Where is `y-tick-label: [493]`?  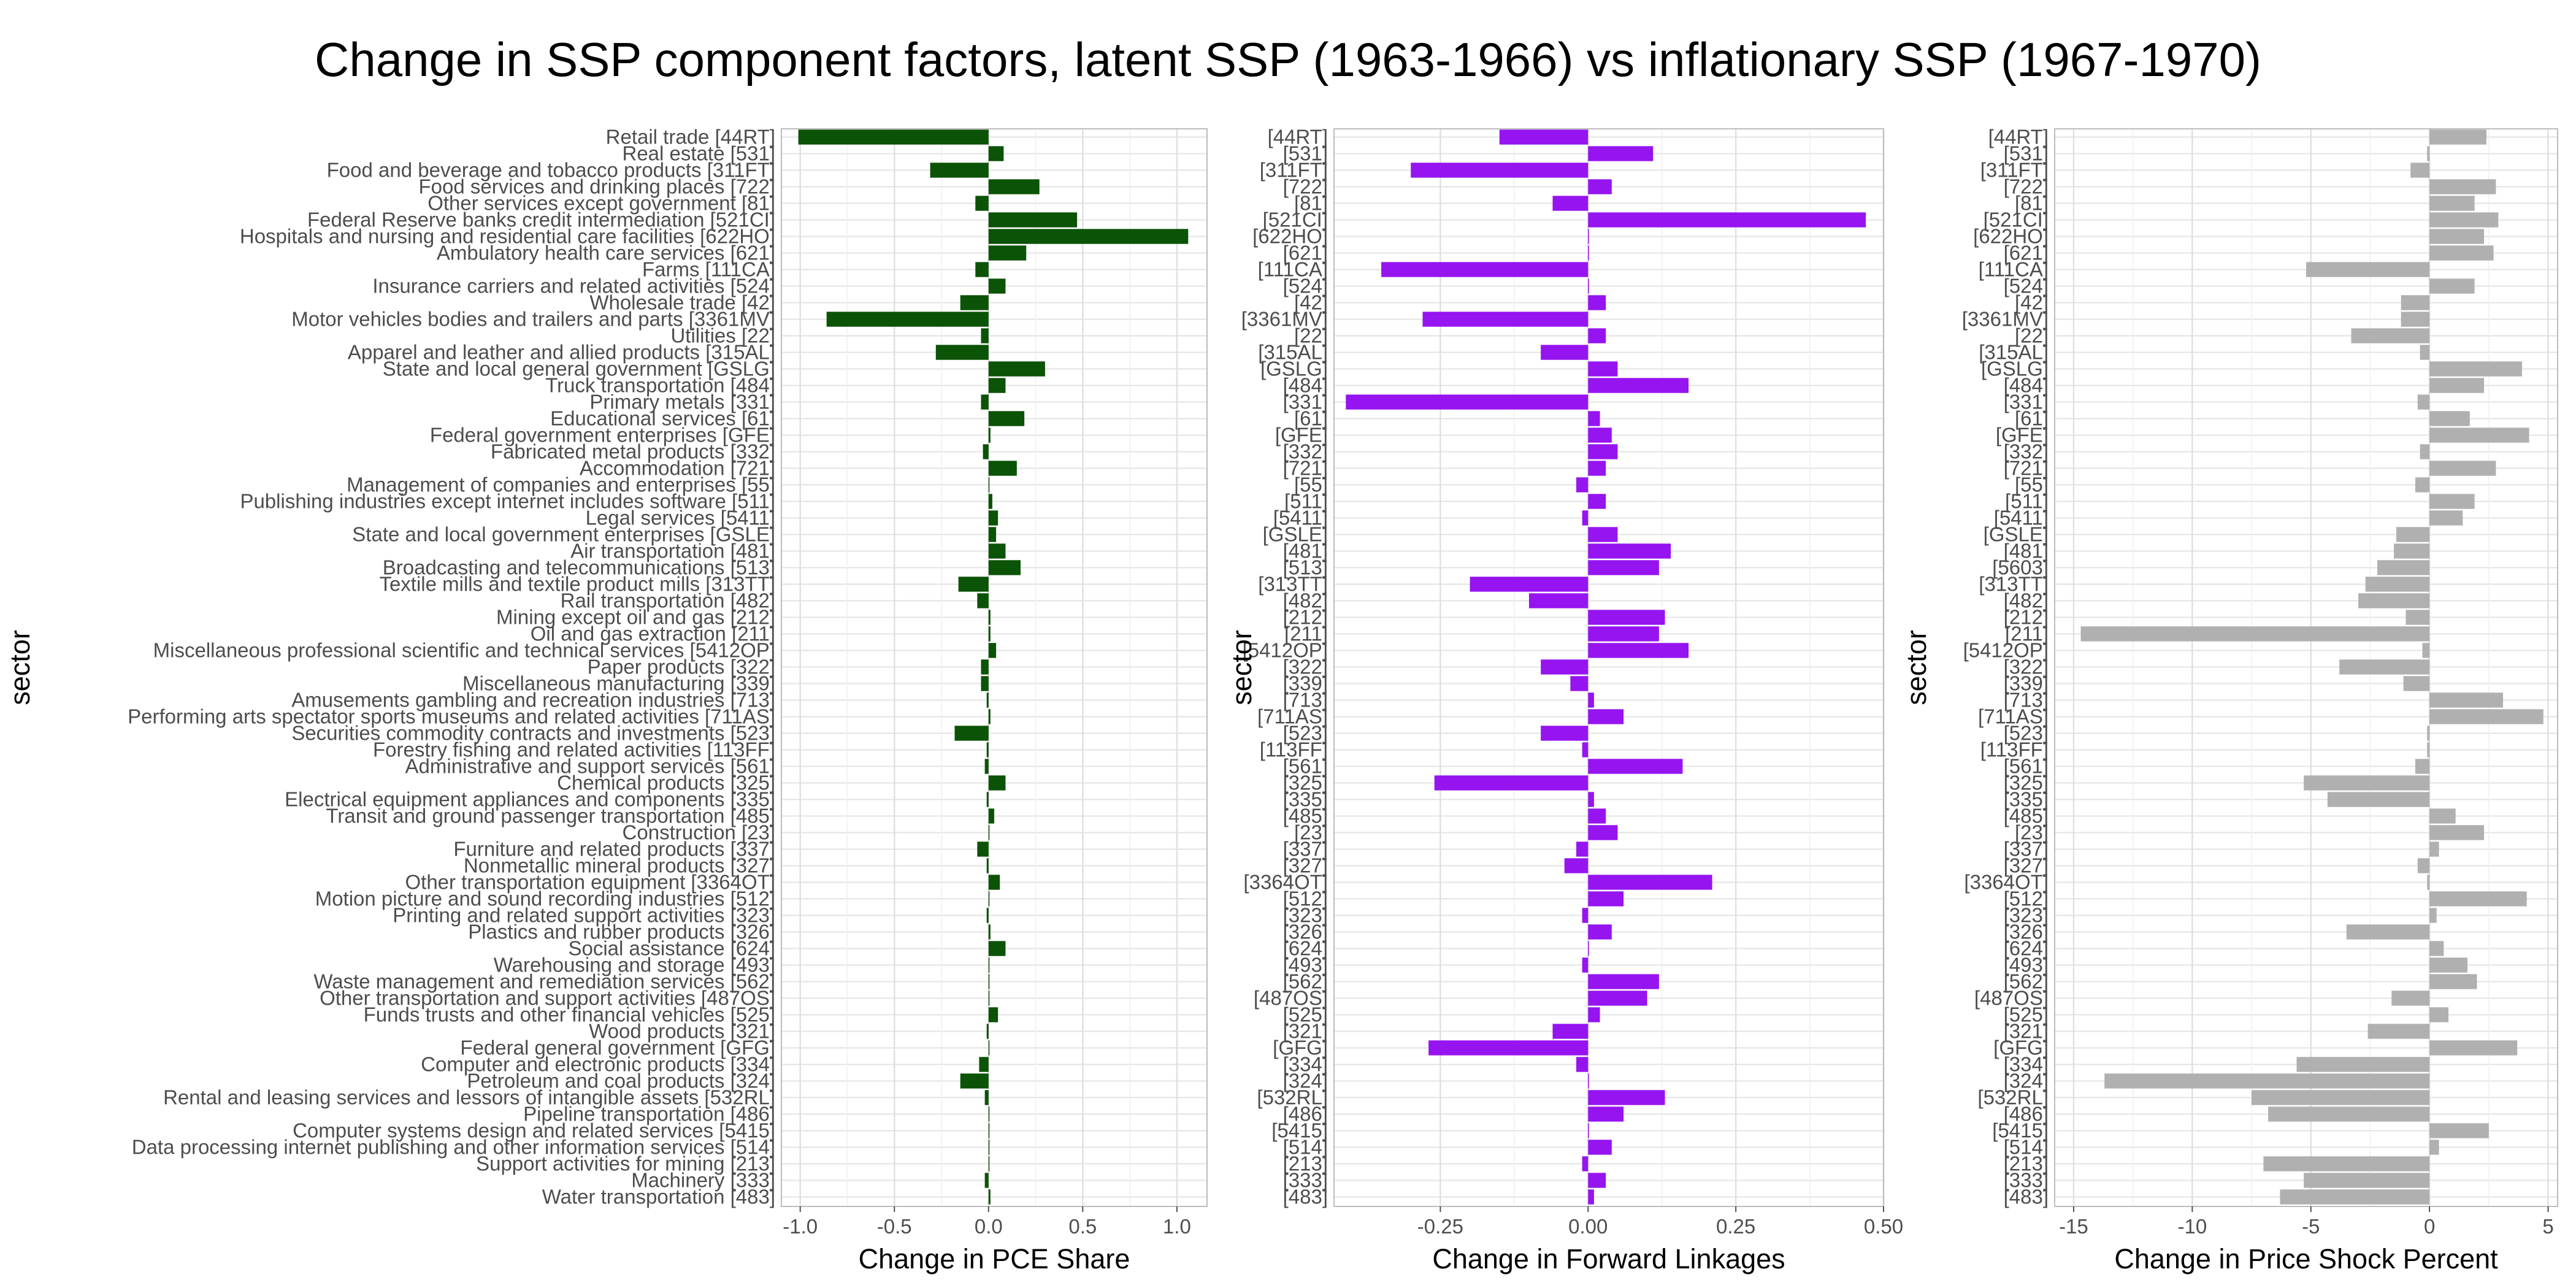 y-tick-label: [493] is located at coordinates (2026, 965).